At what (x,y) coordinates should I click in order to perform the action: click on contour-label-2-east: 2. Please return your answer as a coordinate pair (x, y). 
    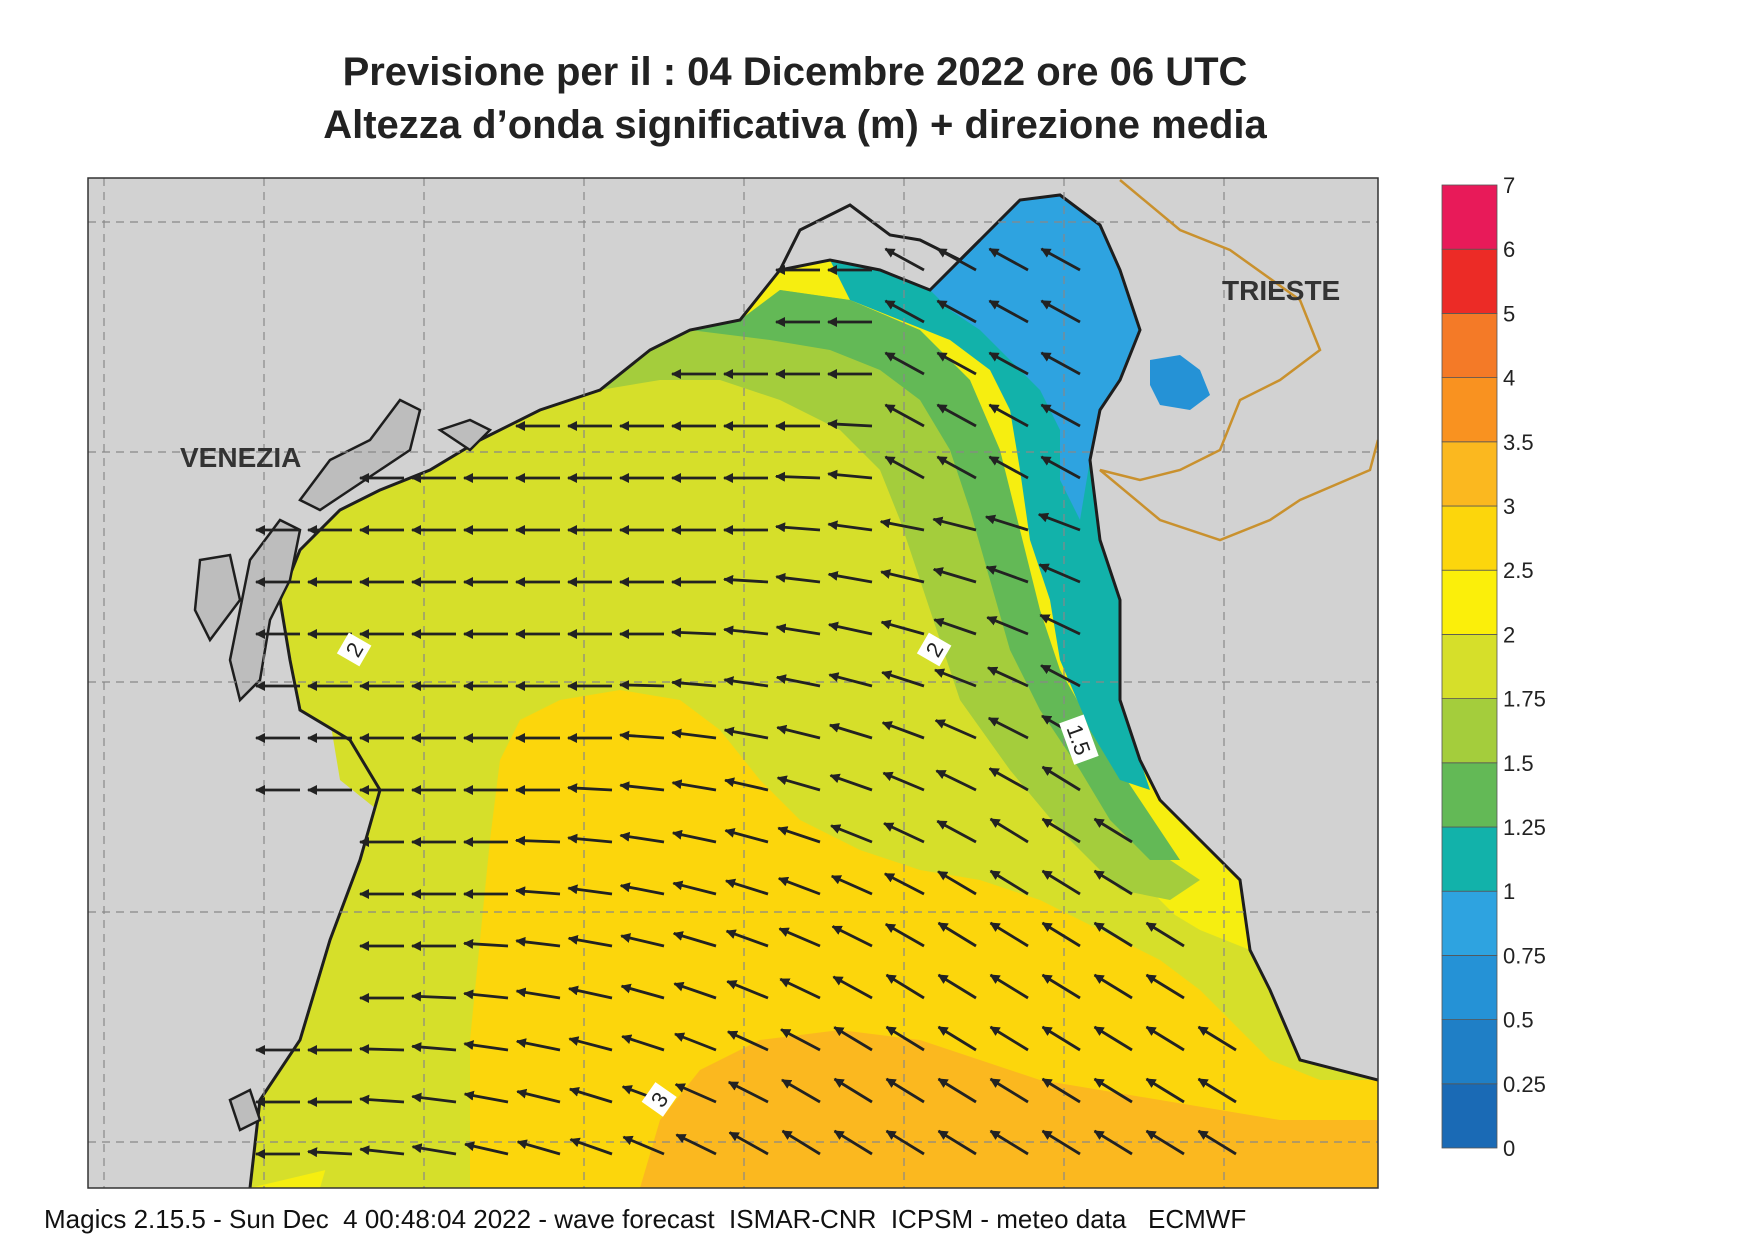
    Looking at the image, I should click on (934, 649).